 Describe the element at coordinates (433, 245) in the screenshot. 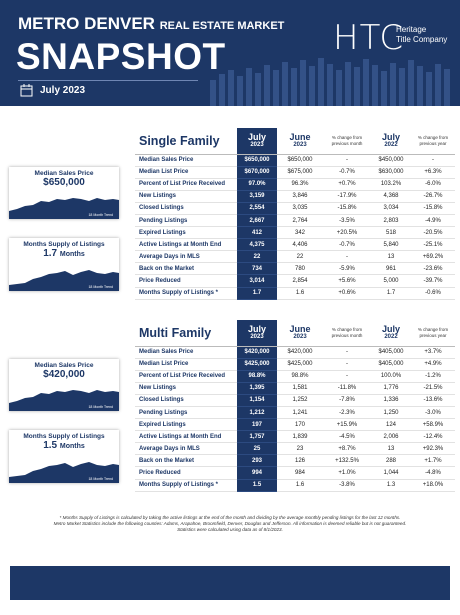

I see `cell: -25.1%` at that location.